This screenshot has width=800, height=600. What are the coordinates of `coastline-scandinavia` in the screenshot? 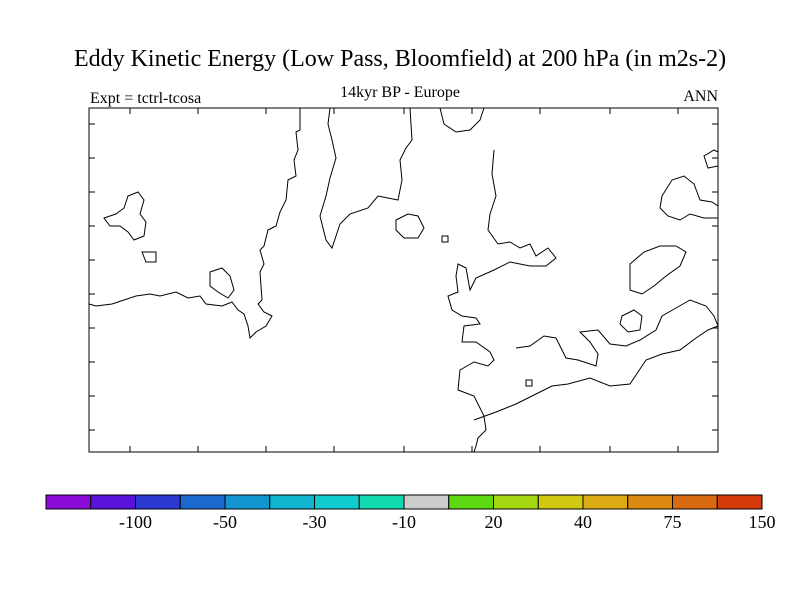 It's located at (366, 178).